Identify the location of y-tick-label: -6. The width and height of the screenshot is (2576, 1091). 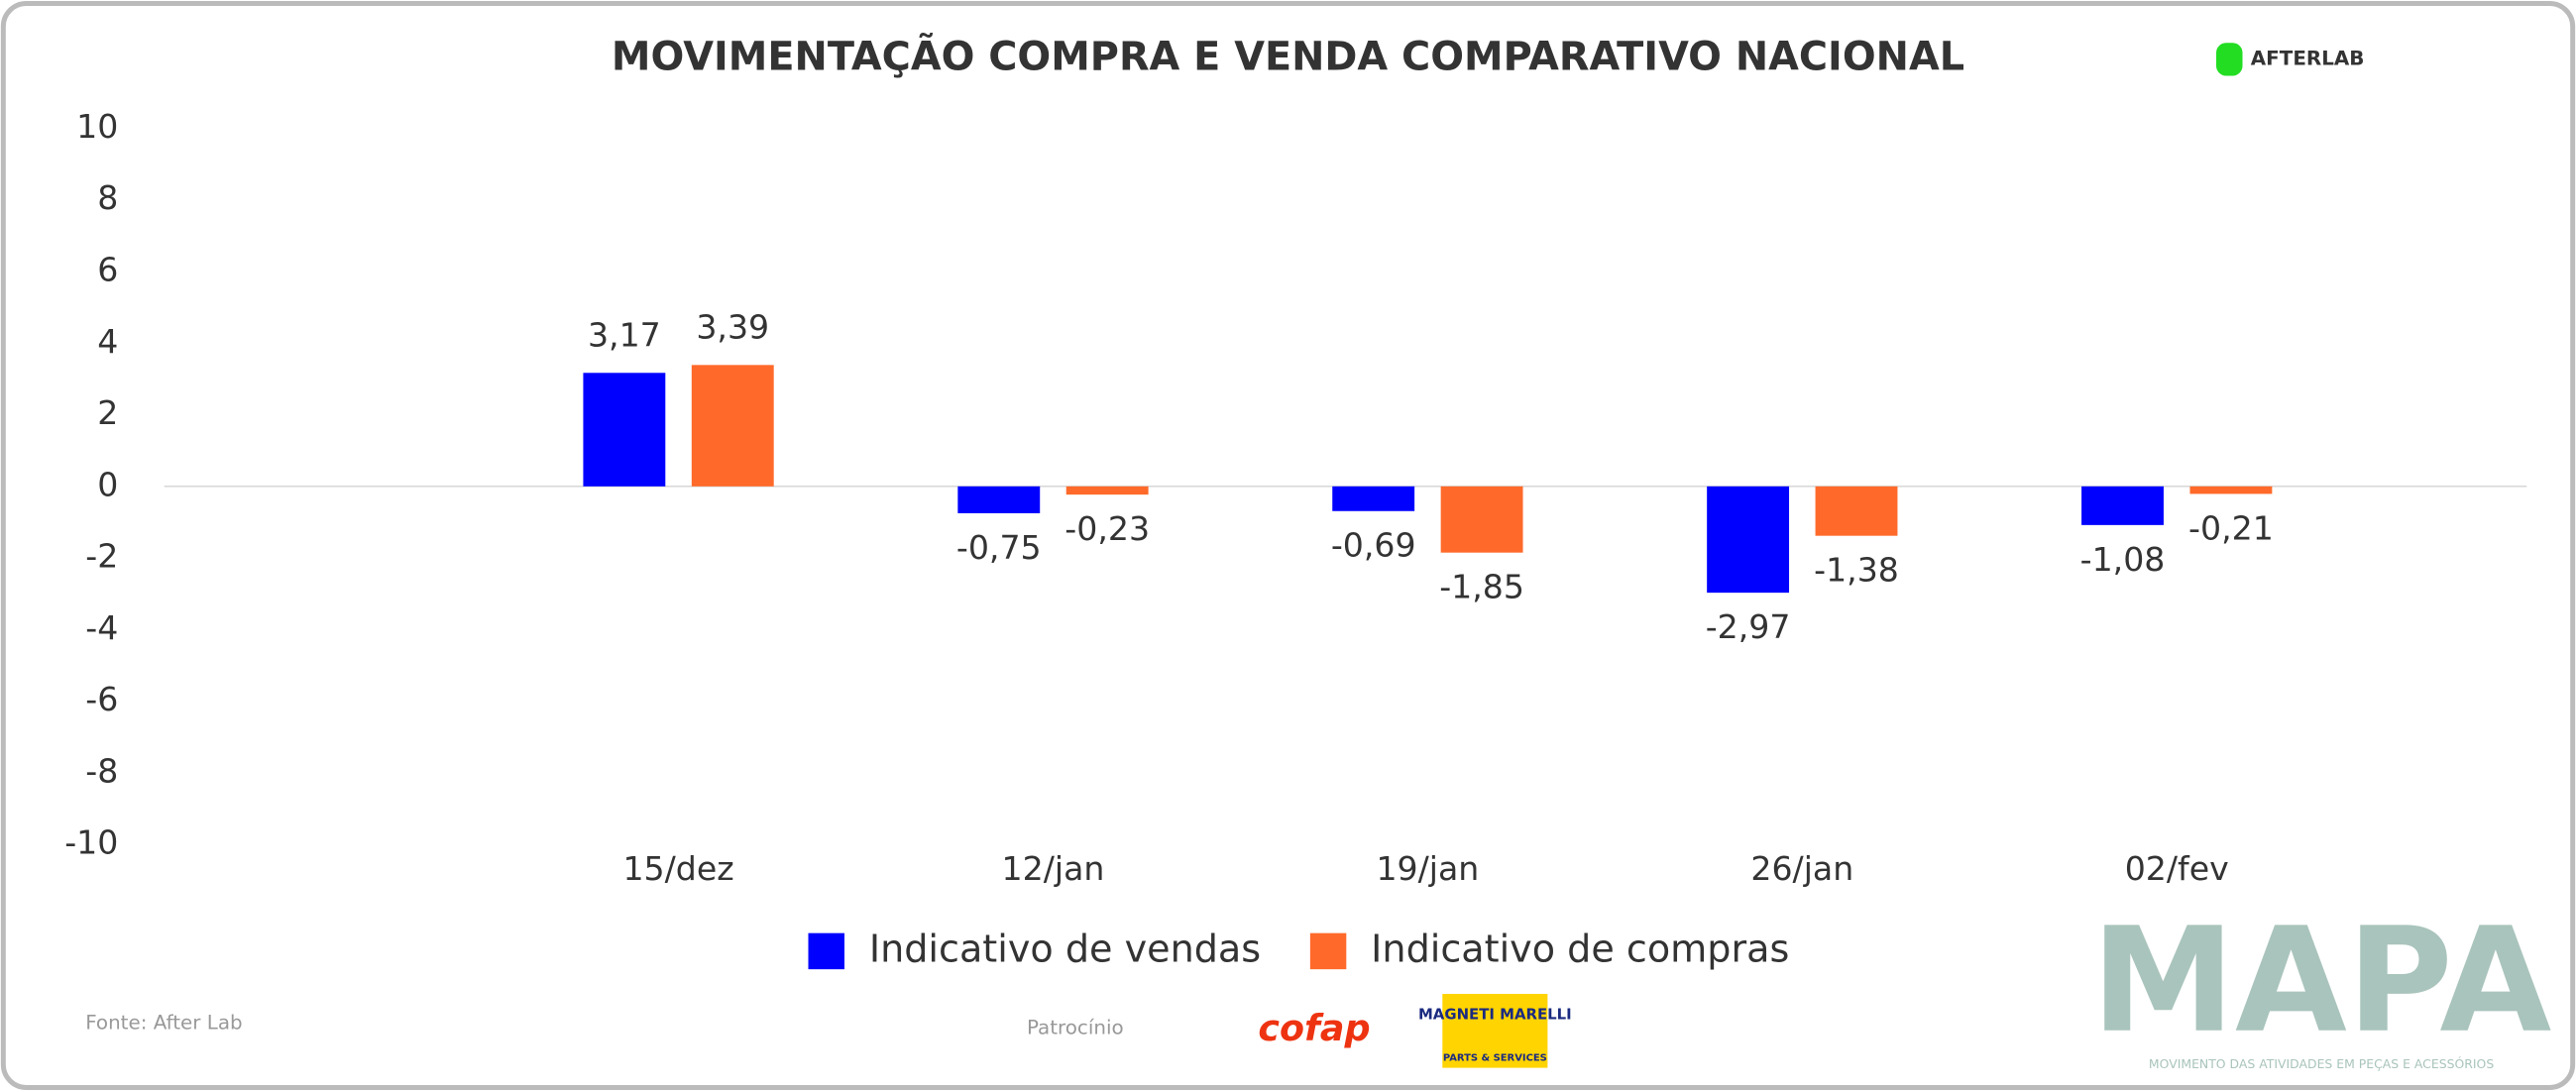
(101, 699).